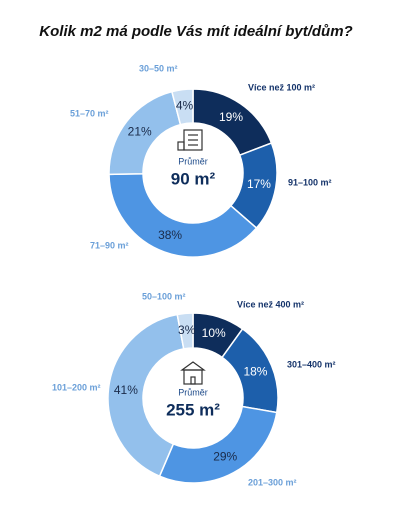 The height and width of the screenshot is (532, 413). What do you see at coordinates (89, 113) in the screenshot?
I see `category-label: 51–70 m²` at bounding box center [89, 113].